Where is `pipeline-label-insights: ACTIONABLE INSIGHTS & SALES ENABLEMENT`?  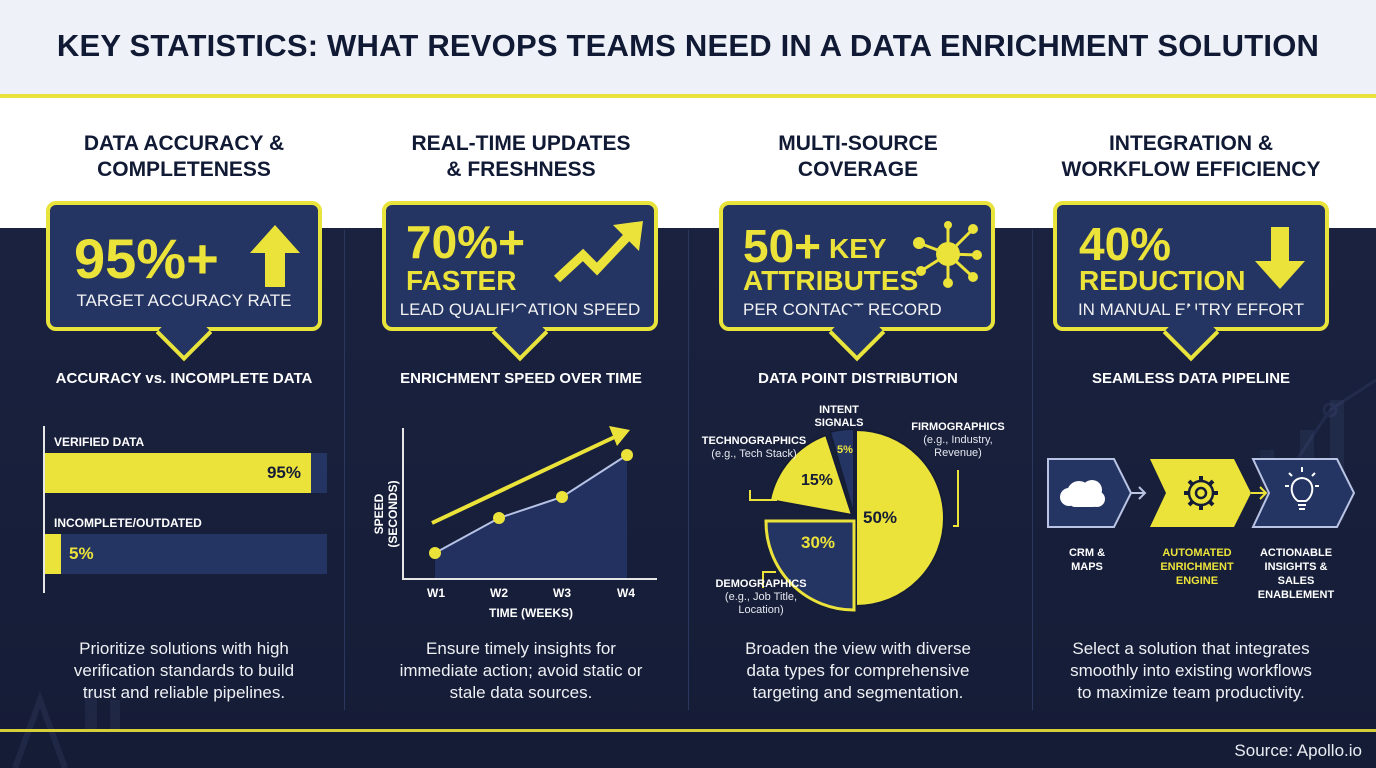
pipeline-label-insights: ACTIONABLE INSIGHTS & SALES ENABLEMENT is located at coordinates (1296, 574).